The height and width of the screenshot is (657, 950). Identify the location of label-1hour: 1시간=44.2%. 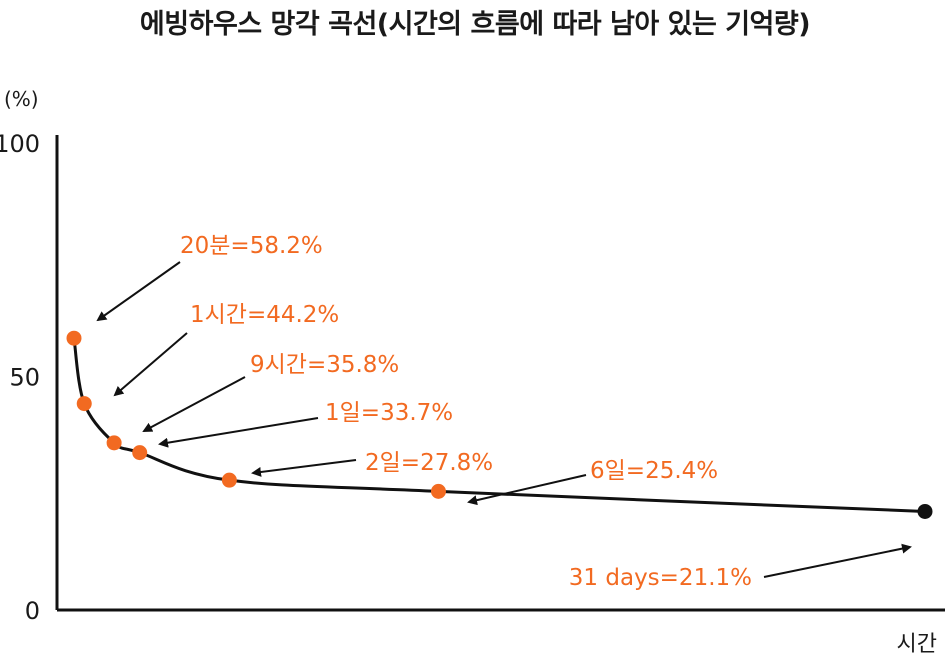
(264, 315).